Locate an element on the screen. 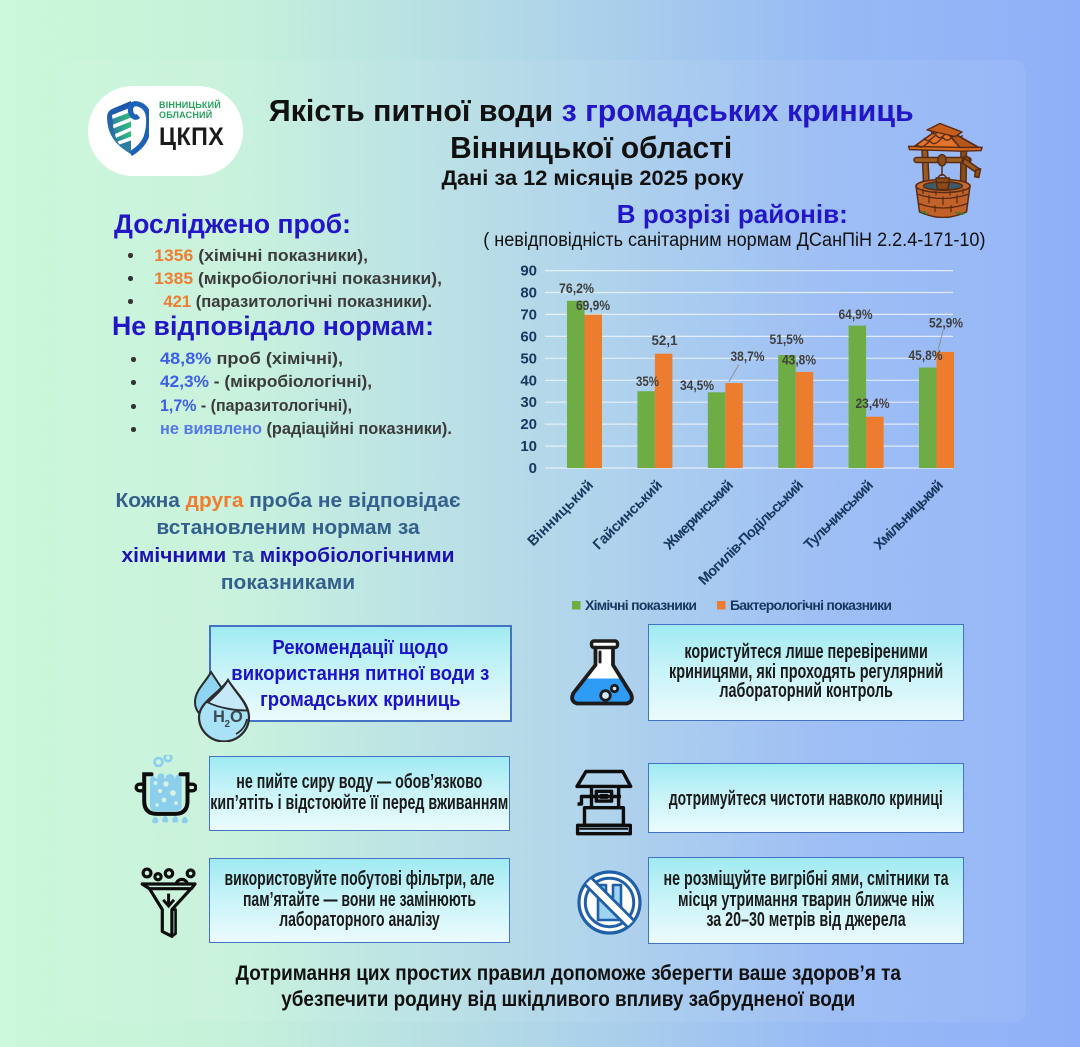  svg-text: 90 is located at coordinates (528, 271).